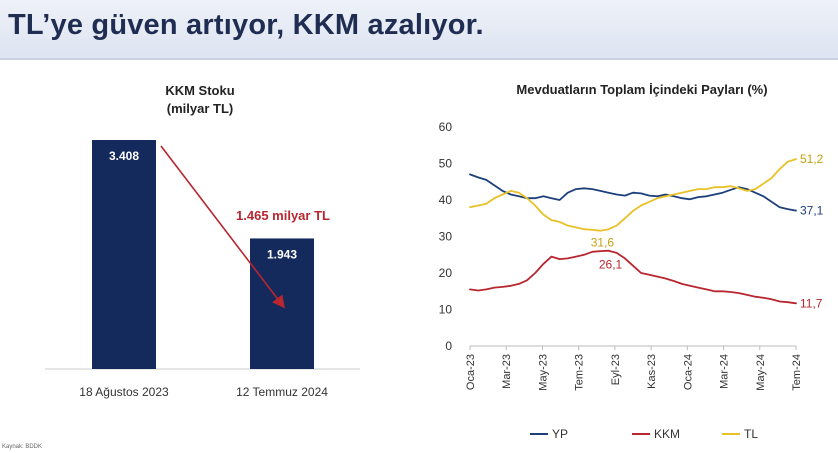 Image resolution: width=838 pixels, height=453 pixels. What do you see at coordinates (222, 227) in the screenshot?
I see `decline-arrow` at bounding box center [222, 227].